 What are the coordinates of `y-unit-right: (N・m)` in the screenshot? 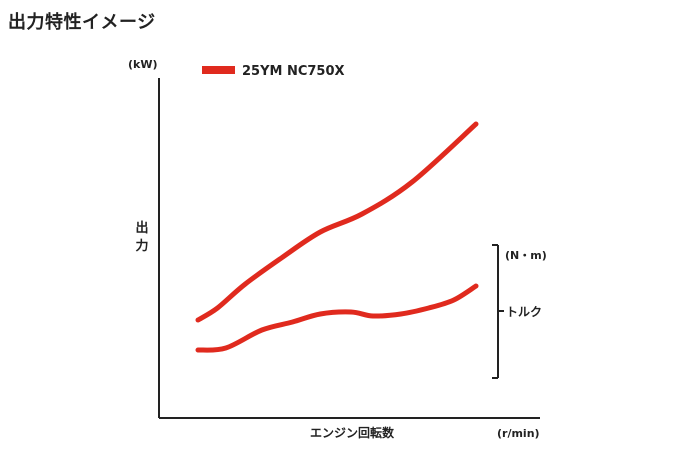 It's located at (526, 255).